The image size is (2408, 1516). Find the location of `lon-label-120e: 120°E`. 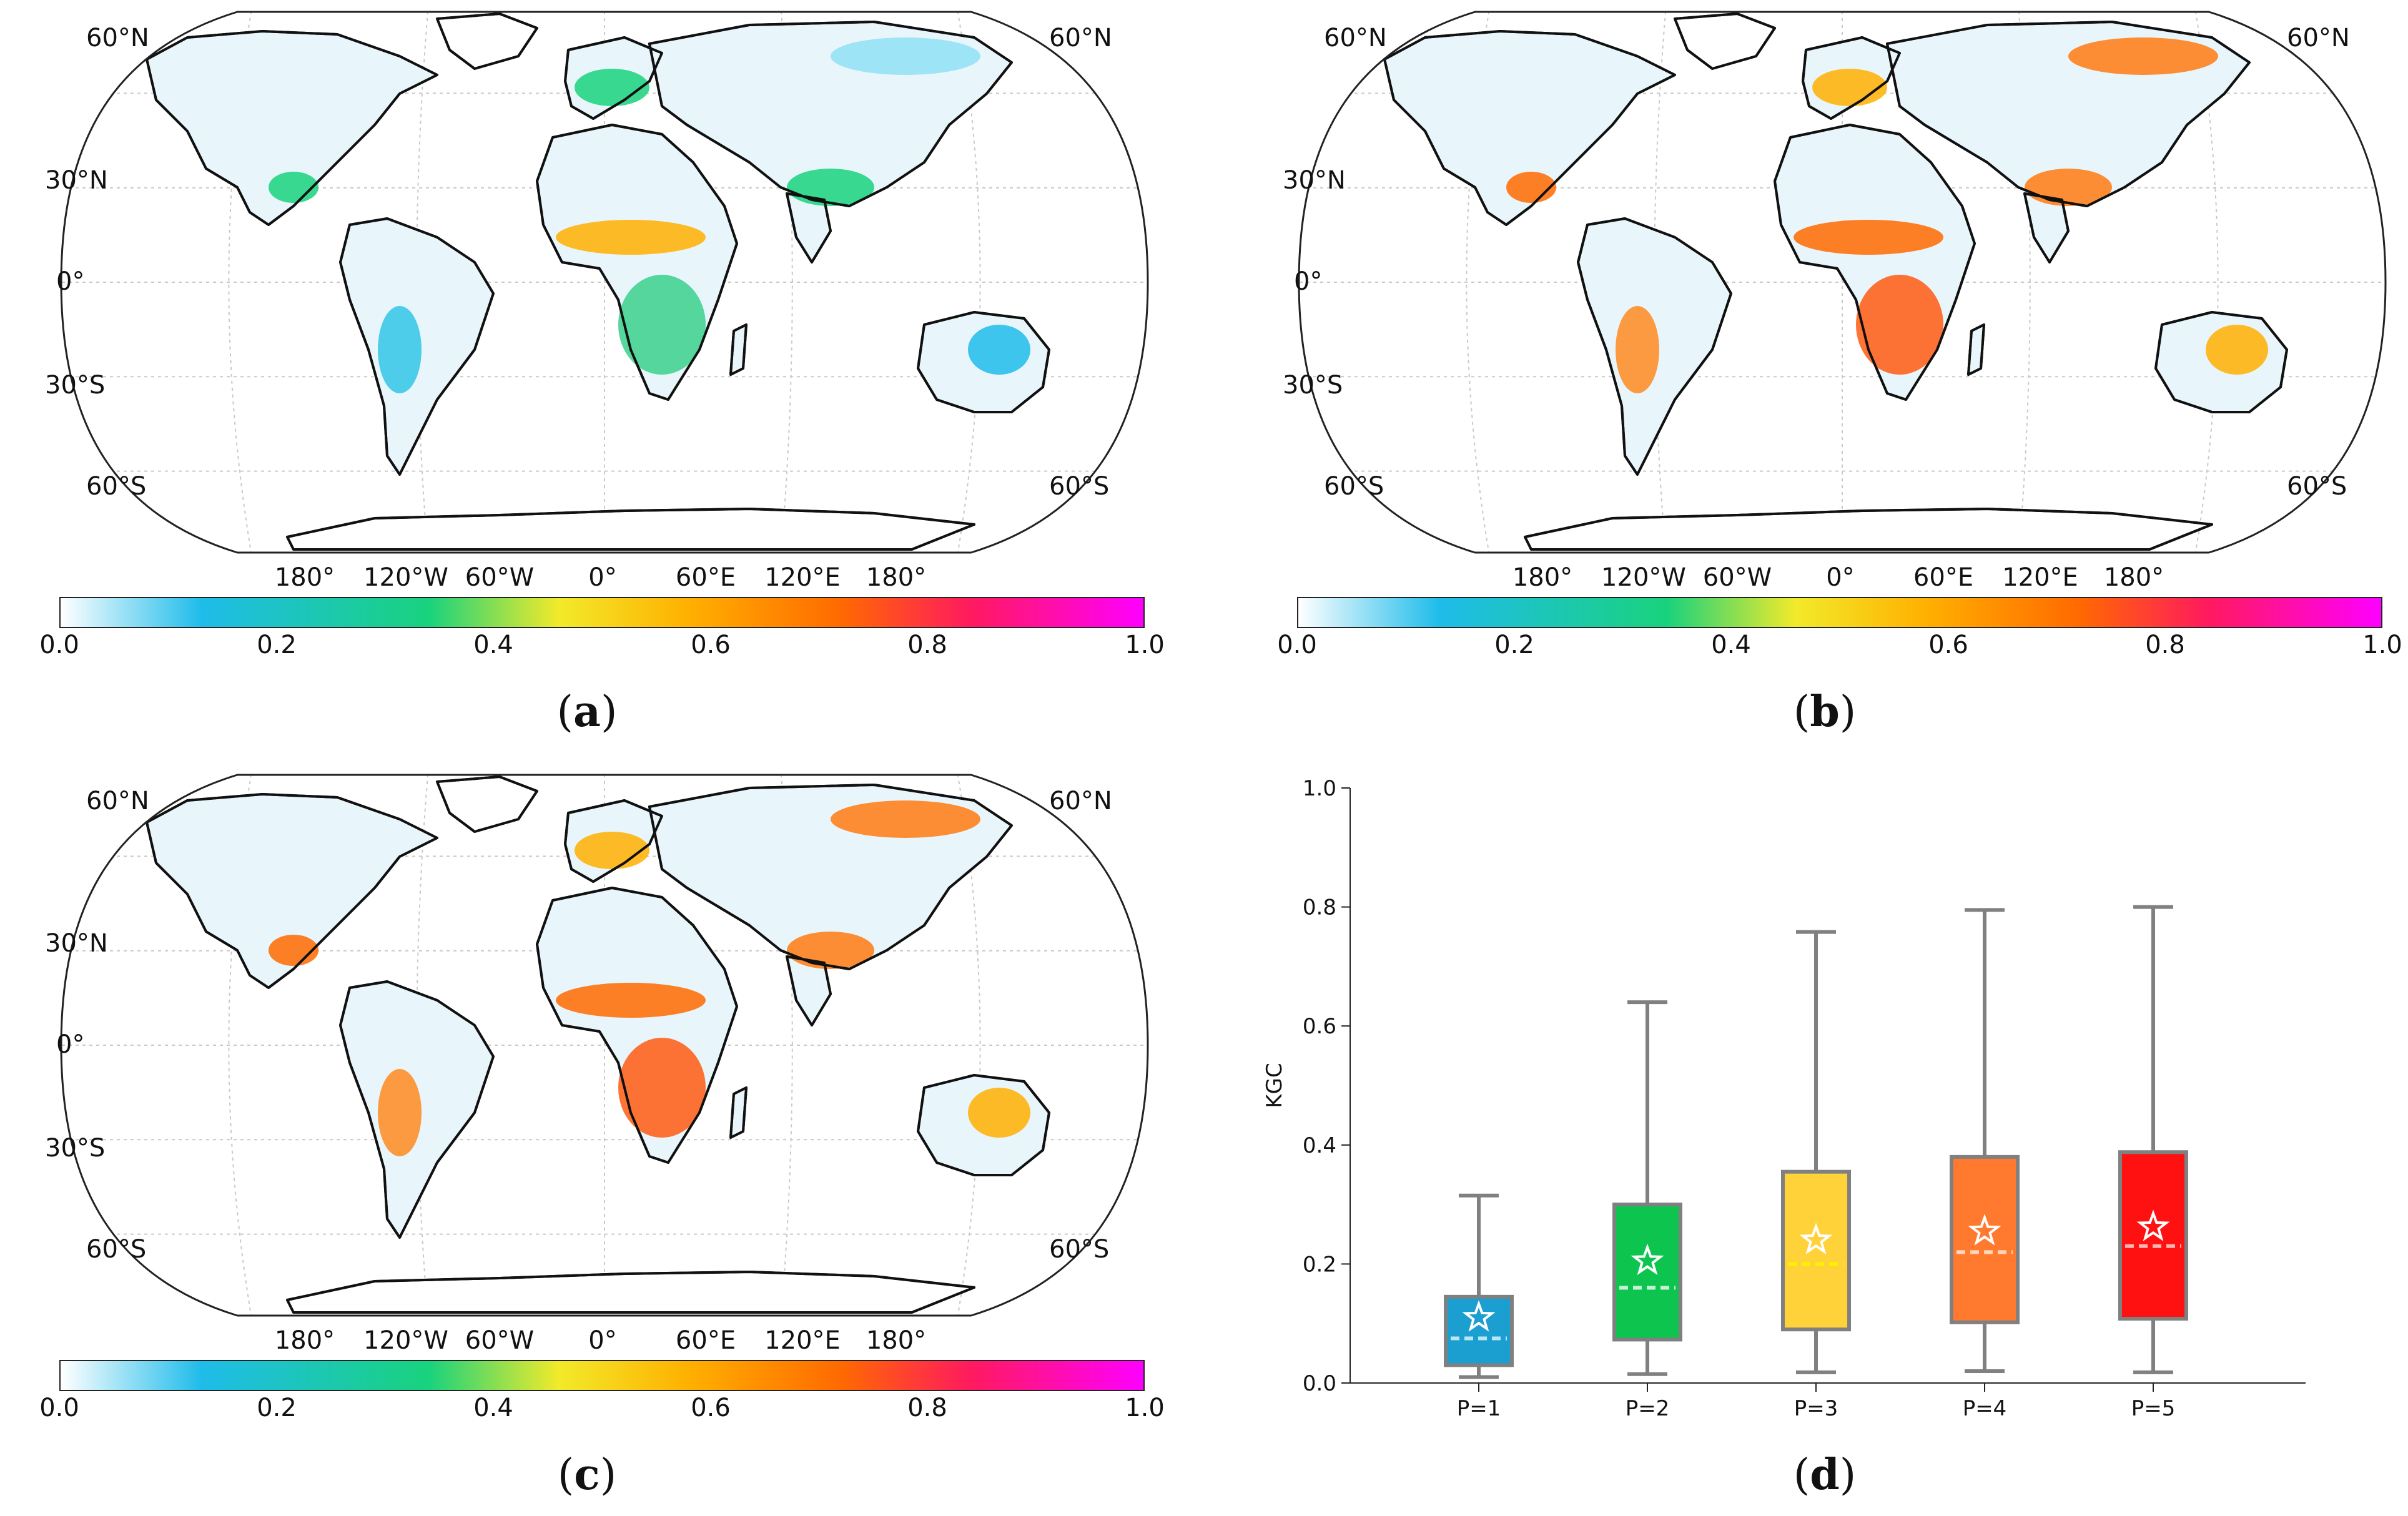

lon-label-120e: 120°E is located at coordinates (802, 577).